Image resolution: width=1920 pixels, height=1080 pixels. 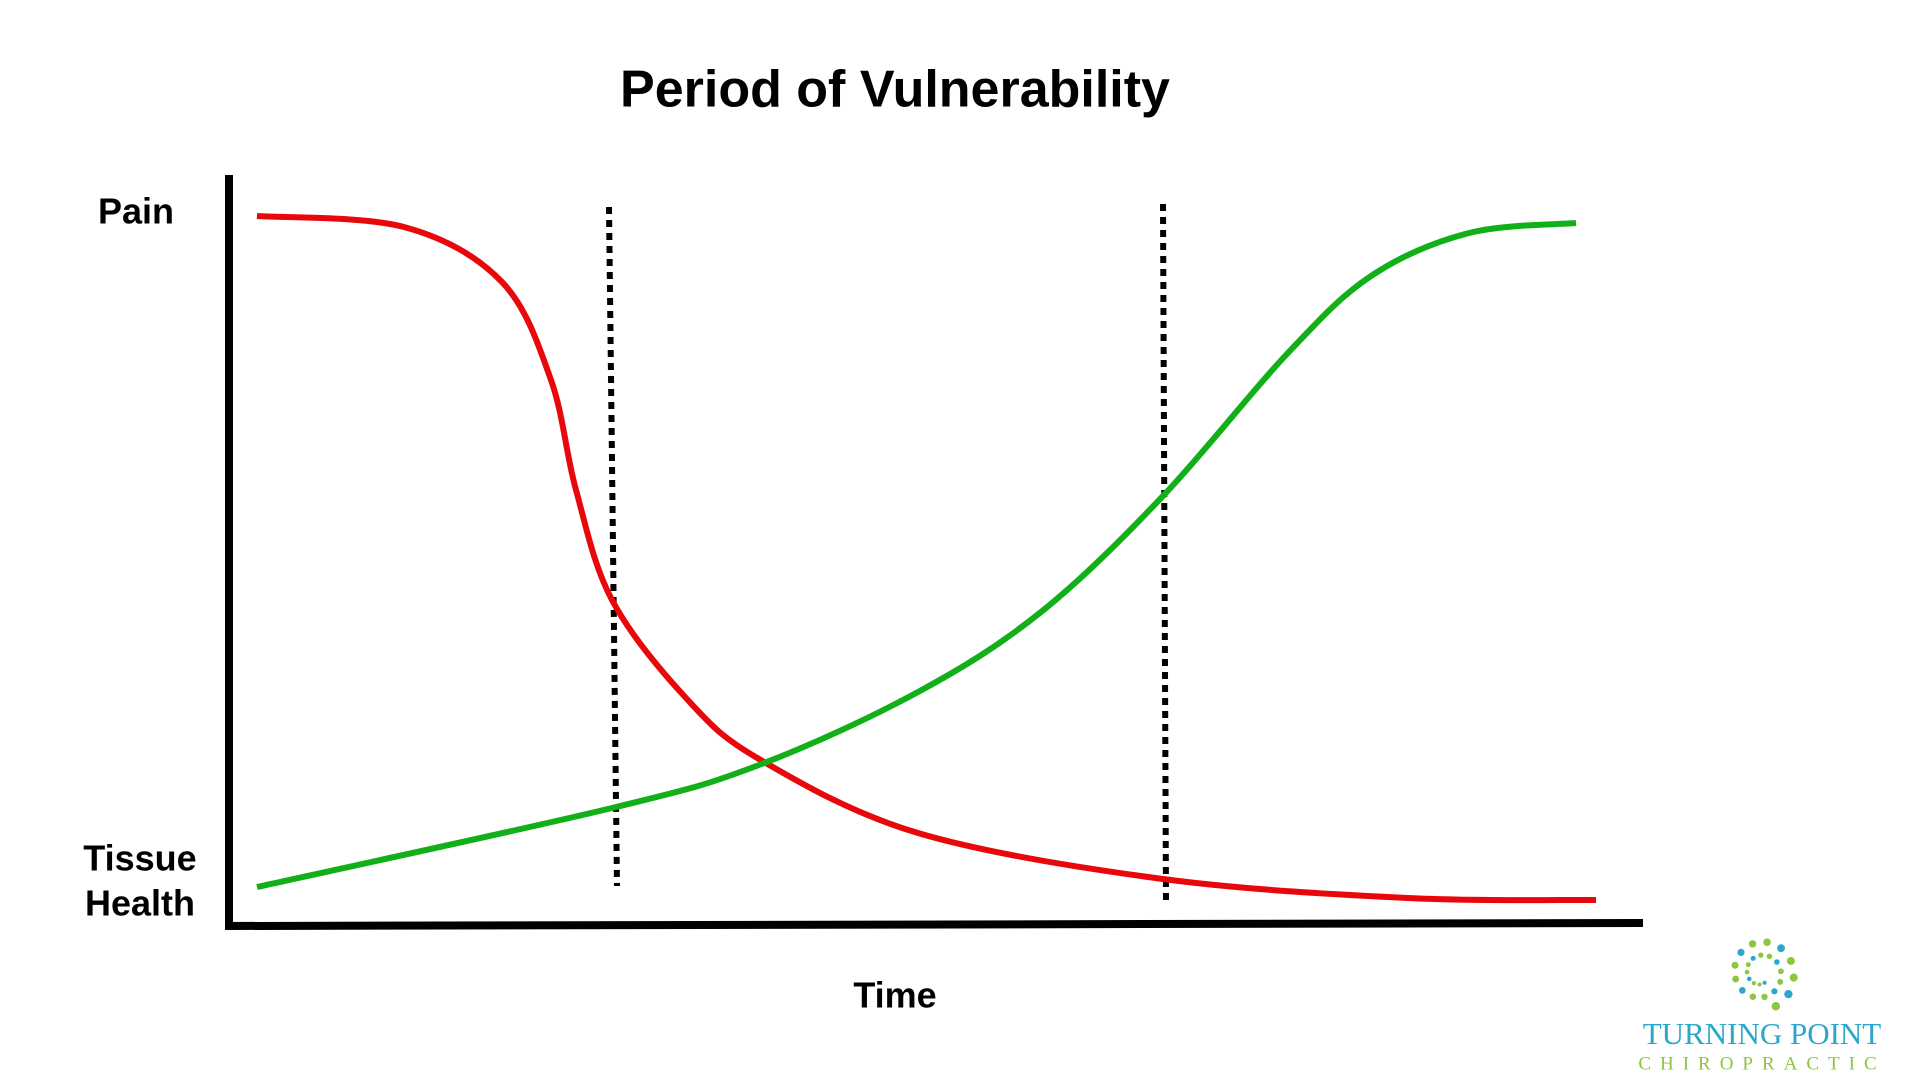 I want to click on x-axis, so click(x=934, y=924).